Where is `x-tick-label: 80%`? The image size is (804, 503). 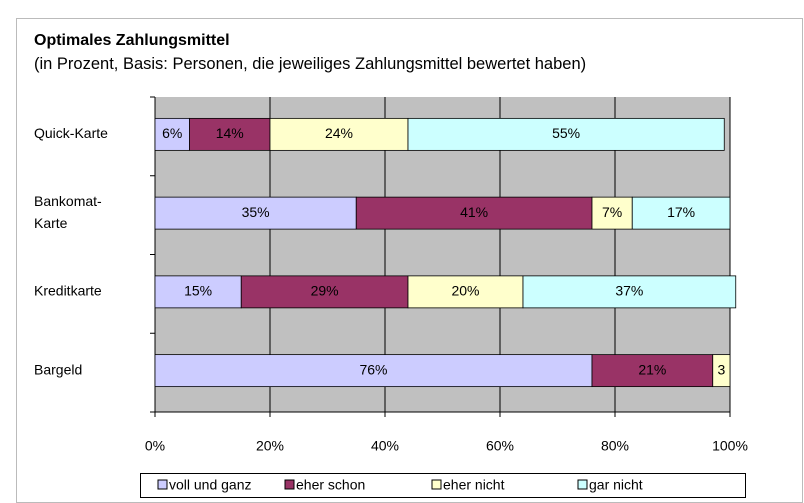
x-tick-label: 80% is located at coordinates (615, 446).